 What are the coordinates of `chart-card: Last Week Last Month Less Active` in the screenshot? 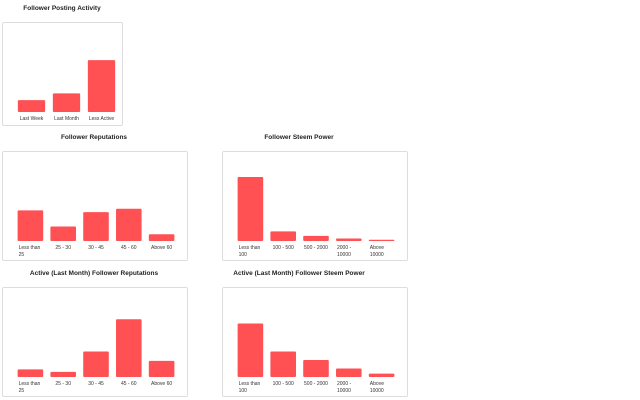 It's located at (62, 74).